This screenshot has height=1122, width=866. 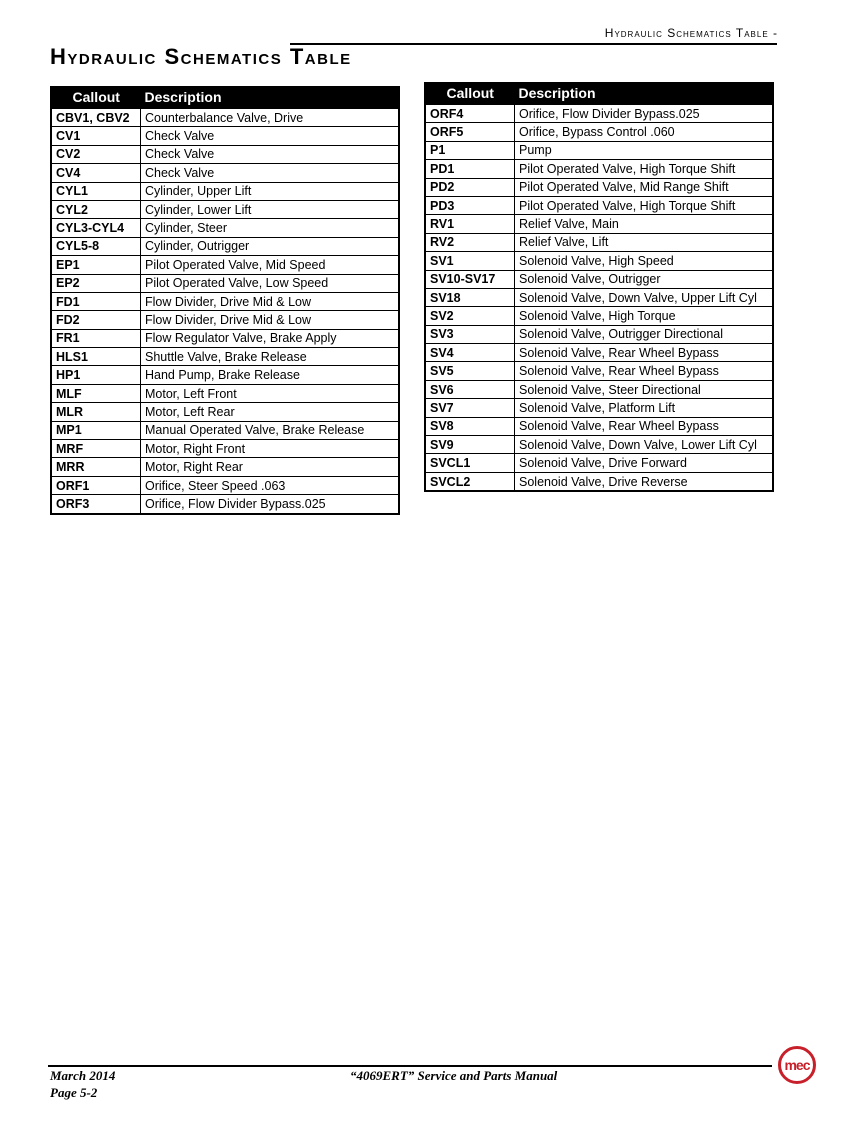 I want to click on description-cell: Motor, Right Front, so click(x=270, y=449).